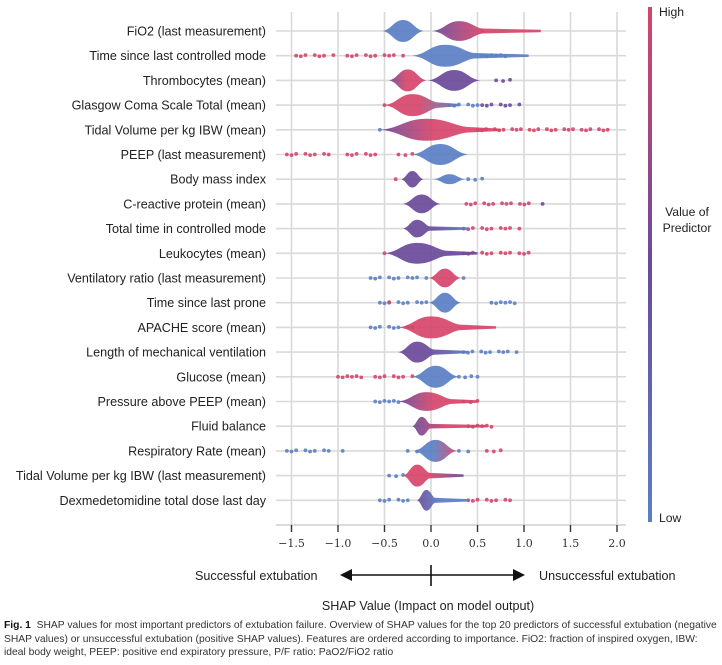  I want to click on feature-label: Length of mechanical ventilation, so click(176, 353).